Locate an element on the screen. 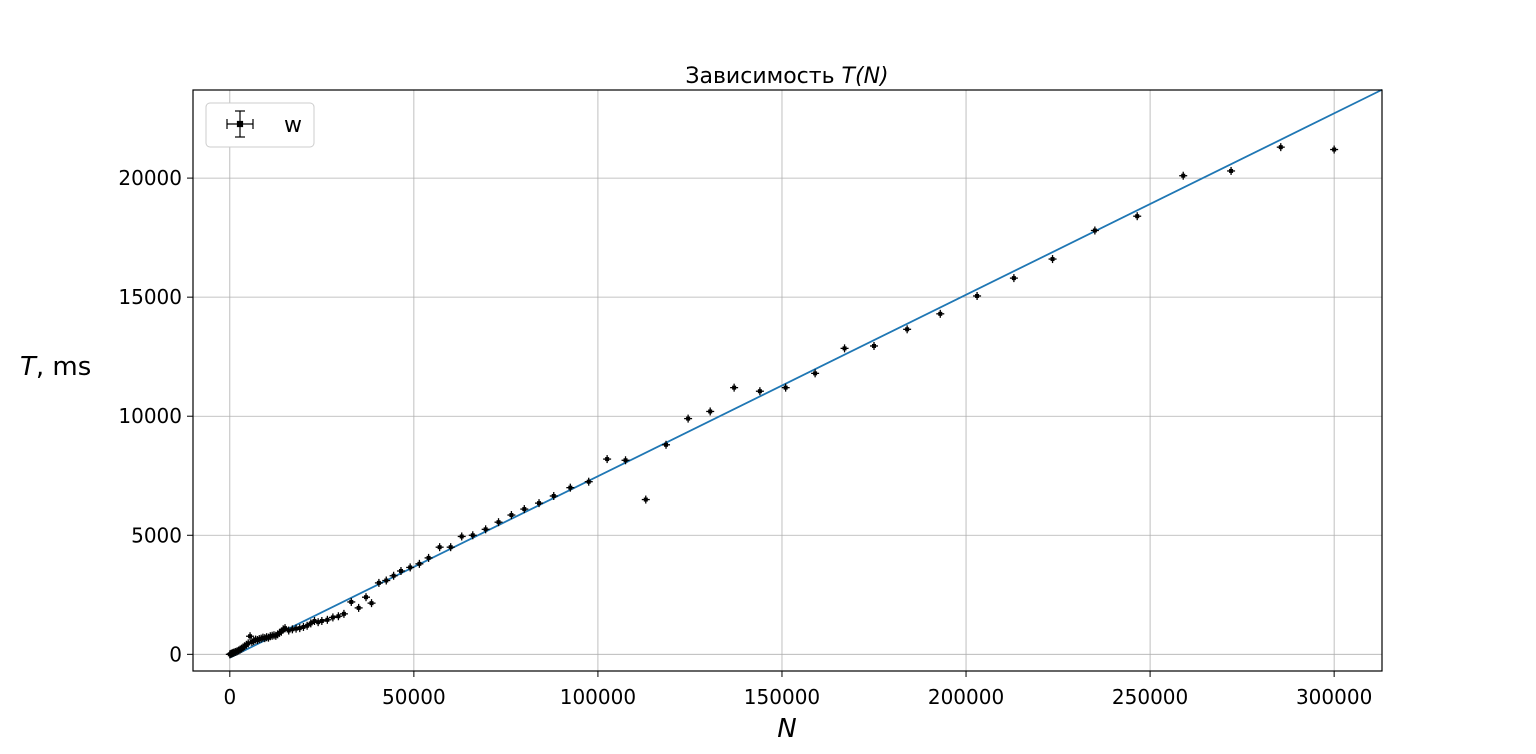 Image resolution: width=1536 pixels, height=754 pixels. y-axis-label: T, ms is located at coordinates (55, 367).